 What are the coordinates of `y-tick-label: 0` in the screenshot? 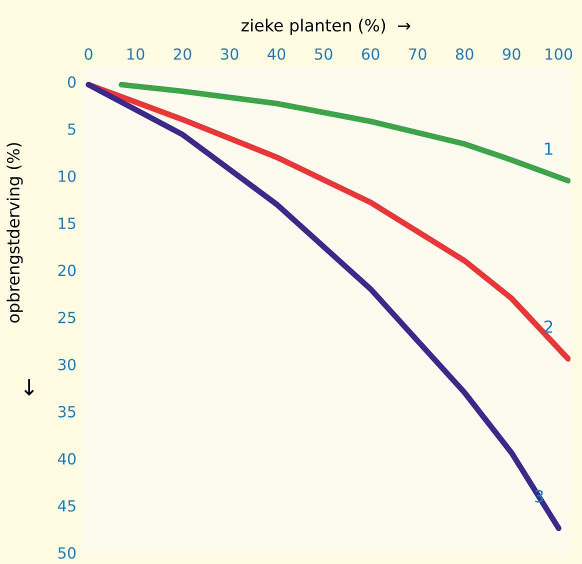 It's located at (72, 82).